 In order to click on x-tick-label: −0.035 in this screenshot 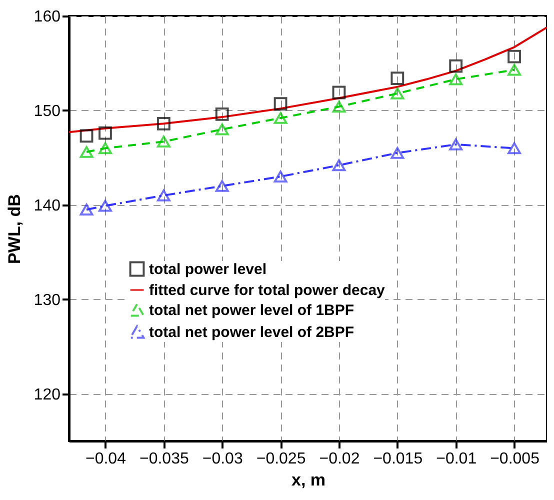, I will do `click(164, 459)`.